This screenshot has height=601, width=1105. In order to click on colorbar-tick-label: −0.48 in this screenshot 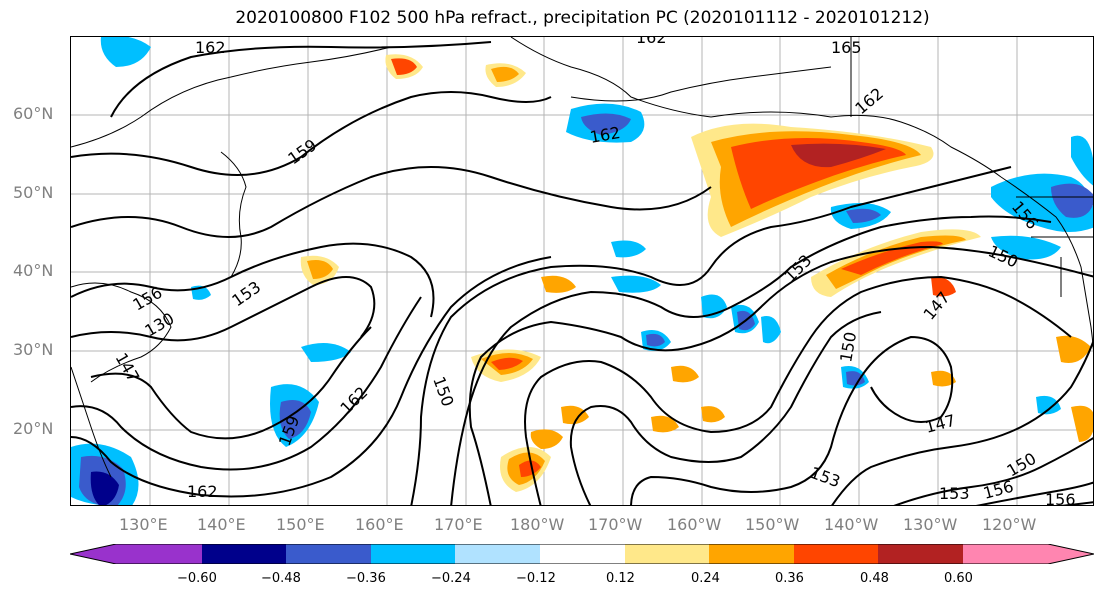, I will do `click(281, 578)`.